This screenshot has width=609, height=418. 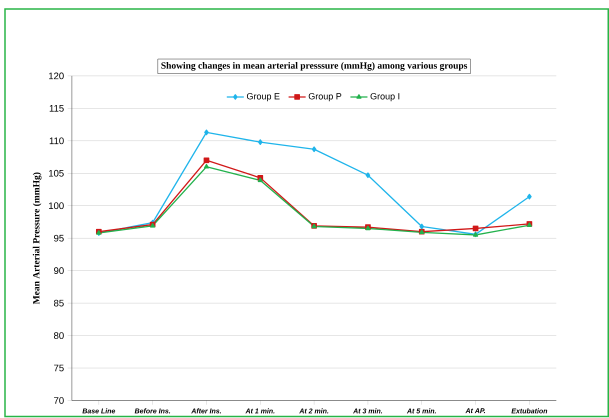 What do you see at coordinates (59, 368) in the screenshot?
I see `y-tick-label: 75` at bounding box center [59, 368].